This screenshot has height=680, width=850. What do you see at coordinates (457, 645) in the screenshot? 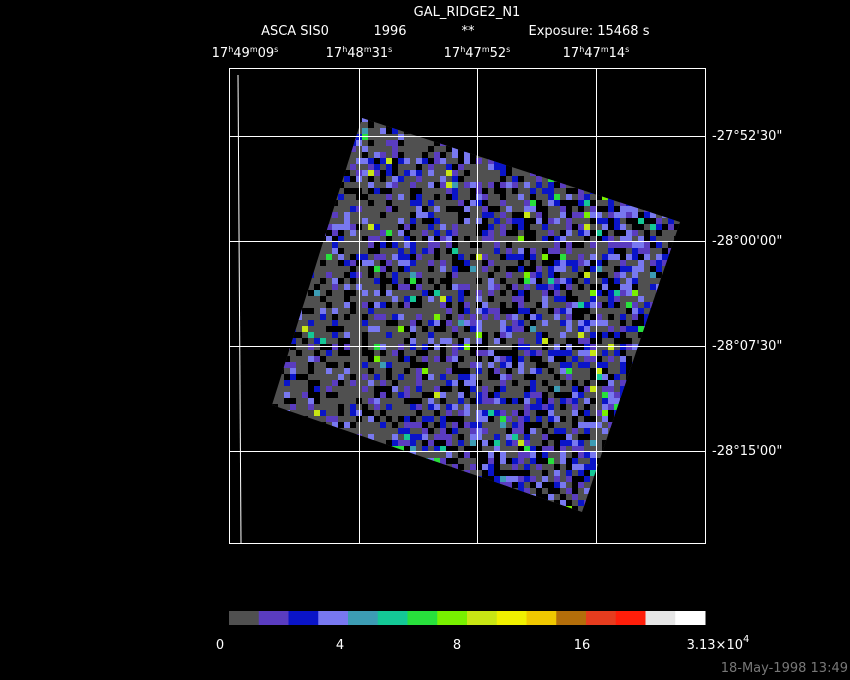
I see `colorbar-label-part: 8` at bounding box center [457, 645].